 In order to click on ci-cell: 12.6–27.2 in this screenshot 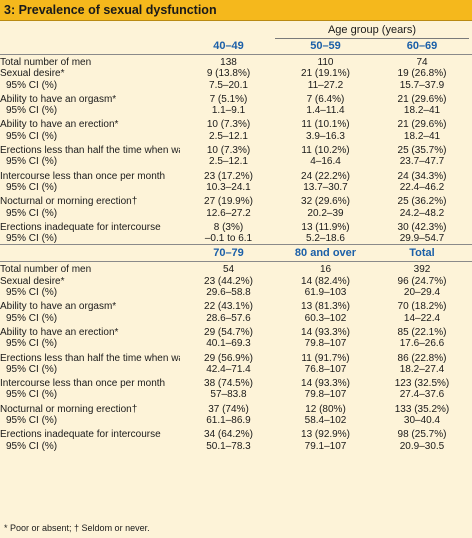, I will do `click(228, 213)`.